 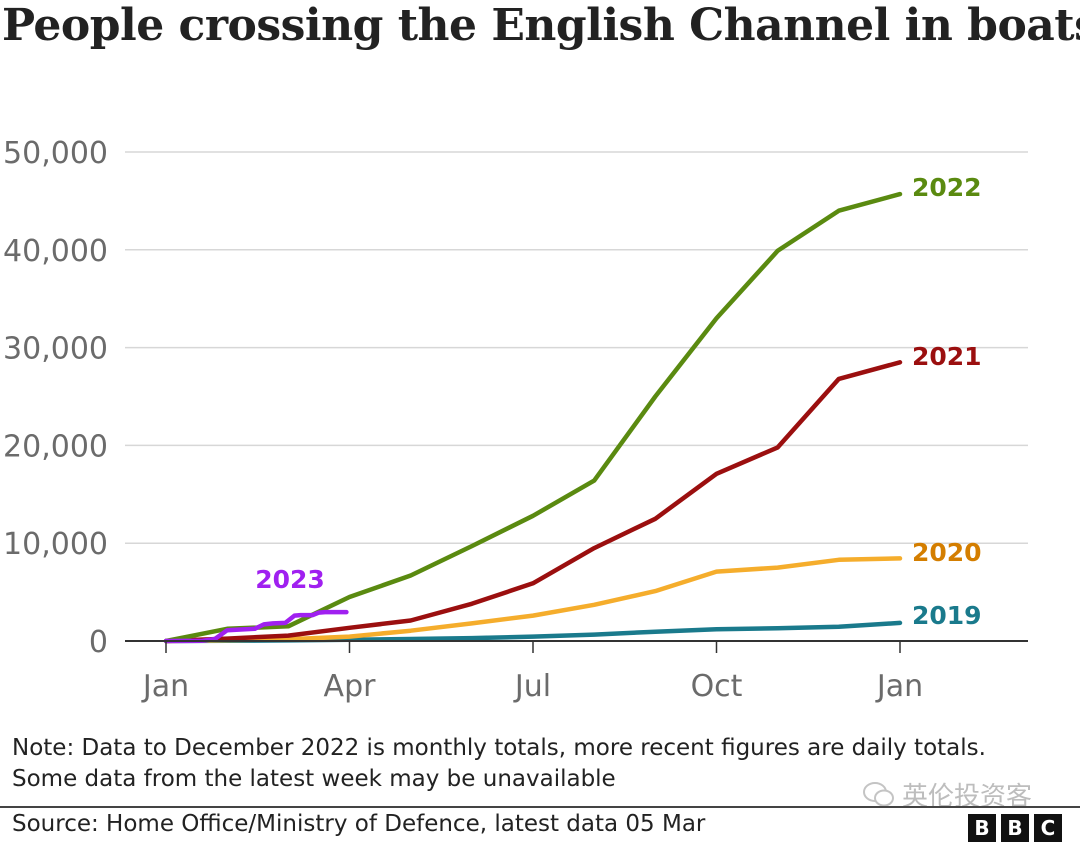 What do you see at coordinates (256, 626) in the screenshot?
I see `series-line-2023` at bounding box center [256, 626].